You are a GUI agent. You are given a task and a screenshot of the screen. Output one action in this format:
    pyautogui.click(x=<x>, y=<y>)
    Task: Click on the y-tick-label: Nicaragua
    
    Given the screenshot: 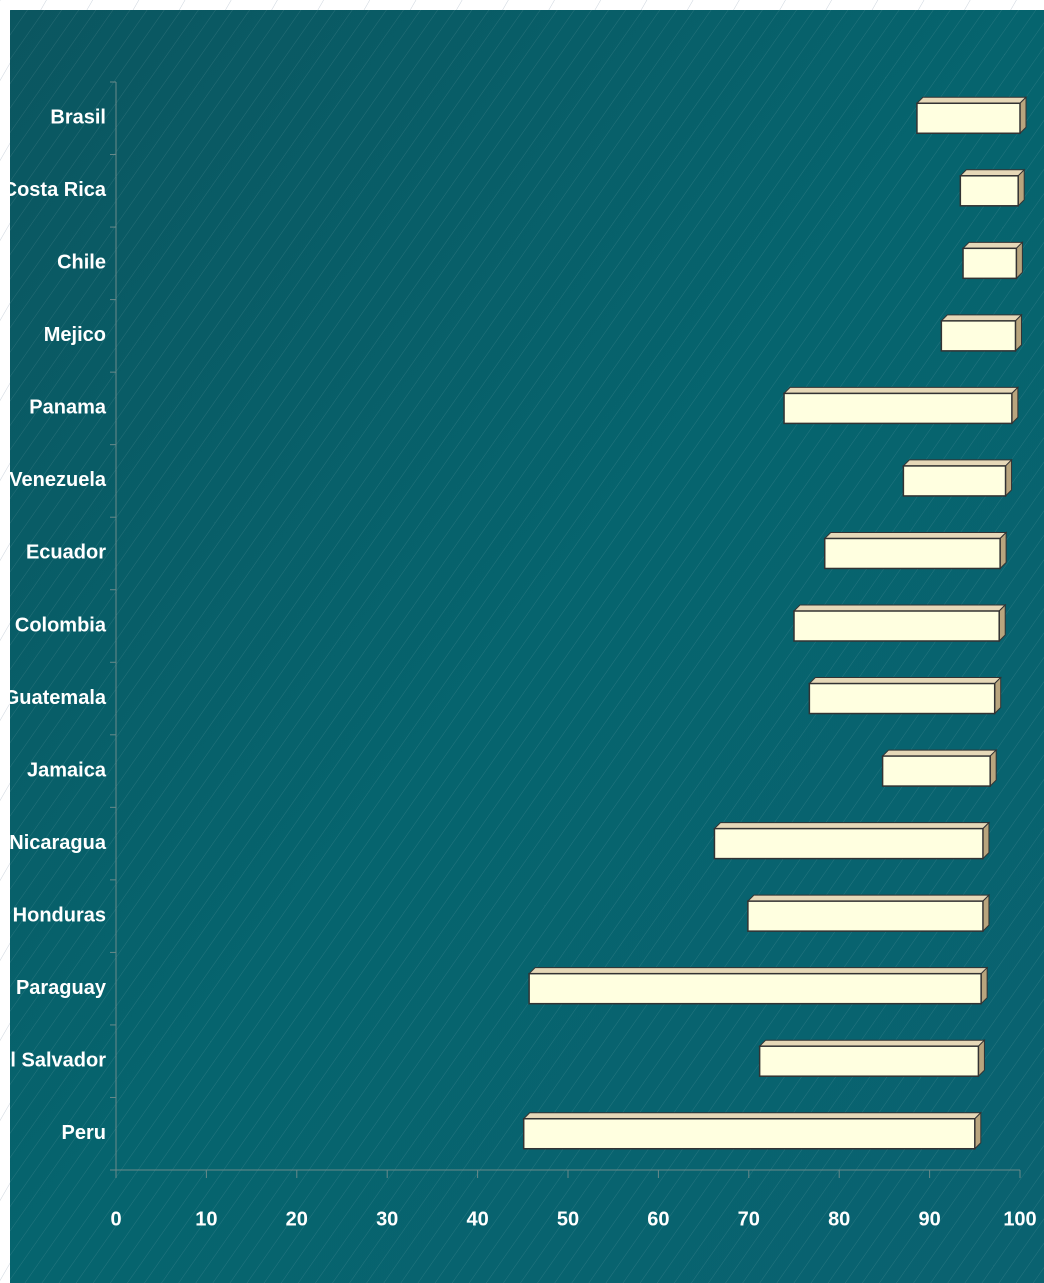 What is the action you would take?
    pyautogui.click(x=58, y=843)
    